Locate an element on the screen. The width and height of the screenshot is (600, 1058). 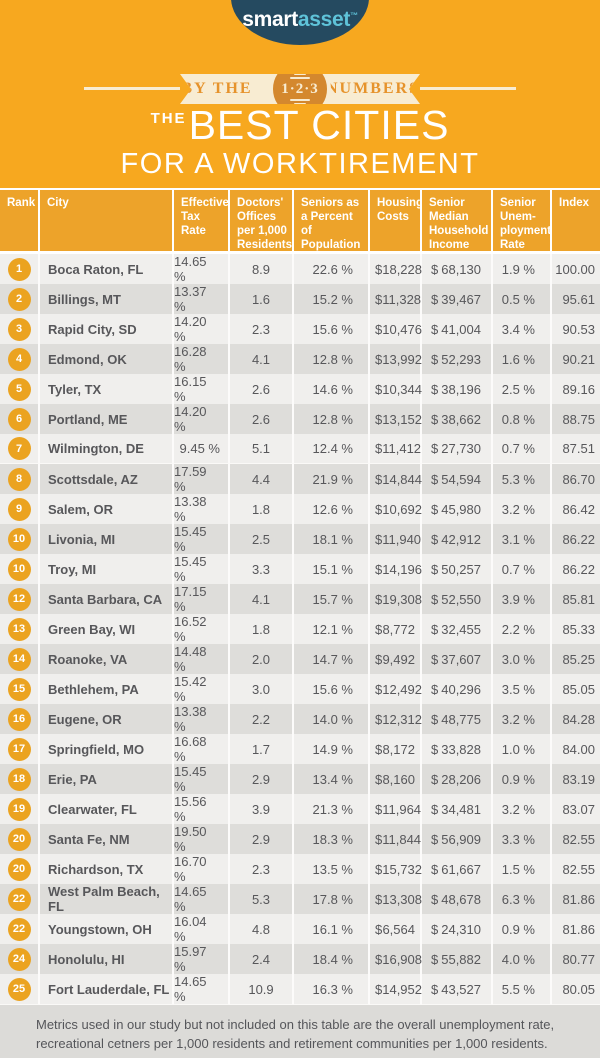
senior-income-cell: $ 50,257 is located at coordinates (457, 569).